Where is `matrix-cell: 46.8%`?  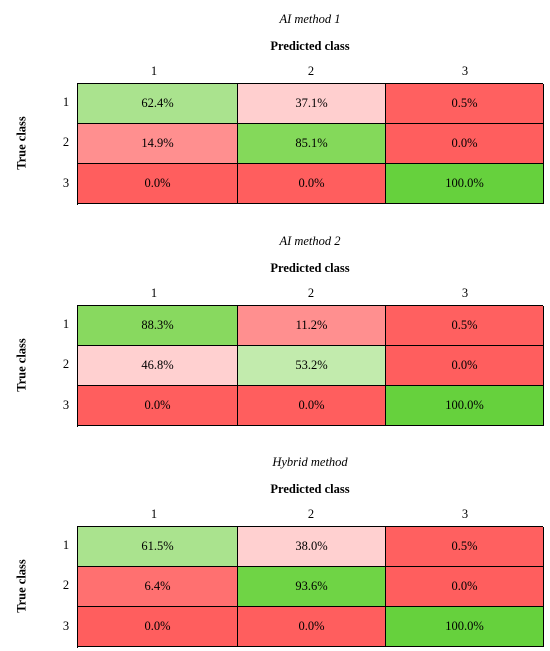
matrix-cell: 46.8% is located at coordinates (158, 366).